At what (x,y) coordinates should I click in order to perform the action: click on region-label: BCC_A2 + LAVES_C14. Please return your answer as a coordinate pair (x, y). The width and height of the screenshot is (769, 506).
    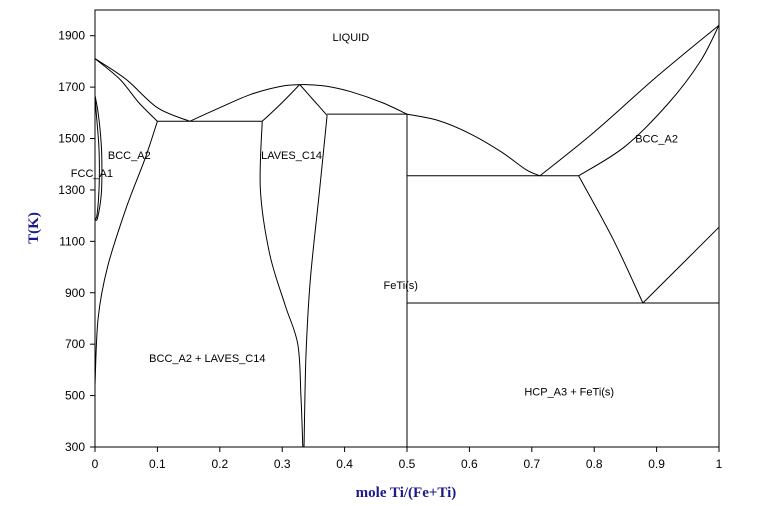
    Looking at the image, I should click on (207, 359).